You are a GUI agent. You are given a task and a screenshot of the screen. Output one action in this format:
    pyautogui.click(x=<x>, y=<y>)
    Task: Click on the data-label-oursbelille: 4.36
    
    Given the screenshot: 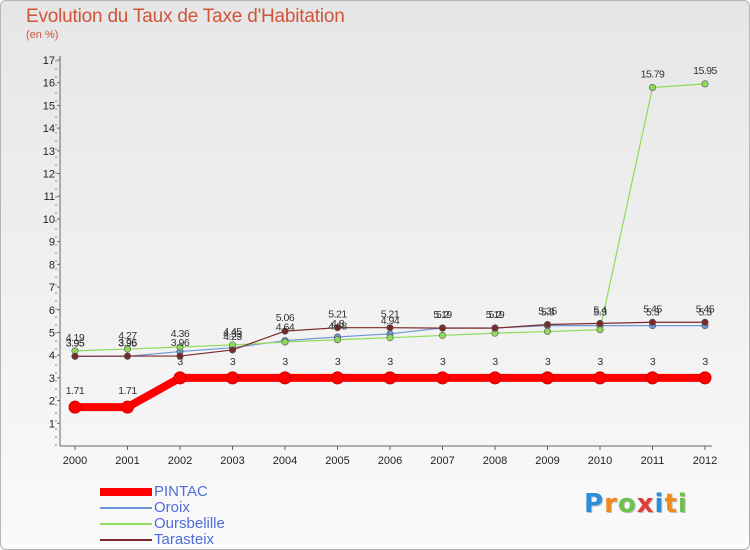 What is the action you would take?
    pyautogui.click(x=180, y=334)
    